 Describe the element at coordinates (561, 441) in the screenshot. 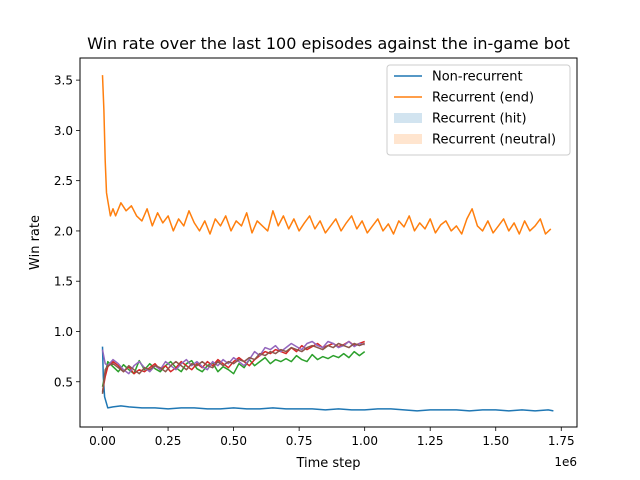

I see `x-tick-label: 1.75` at that location.